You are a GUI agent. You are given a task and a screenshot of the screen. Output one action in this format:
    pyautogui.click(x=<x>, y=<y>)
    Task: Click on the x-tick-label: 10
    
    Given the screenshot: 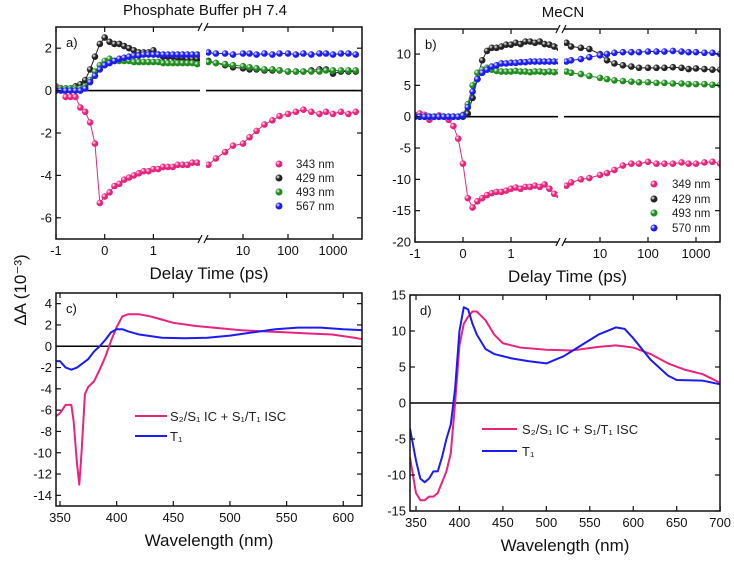 What is the action you would take?
    pyautogui.click(x=600, y=253)
    